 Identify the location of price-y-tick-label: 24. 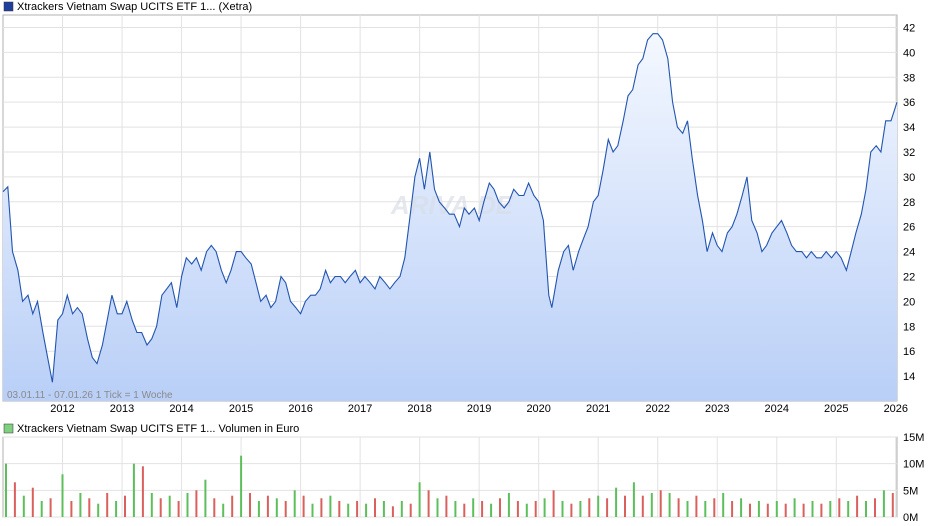
(909, 253).